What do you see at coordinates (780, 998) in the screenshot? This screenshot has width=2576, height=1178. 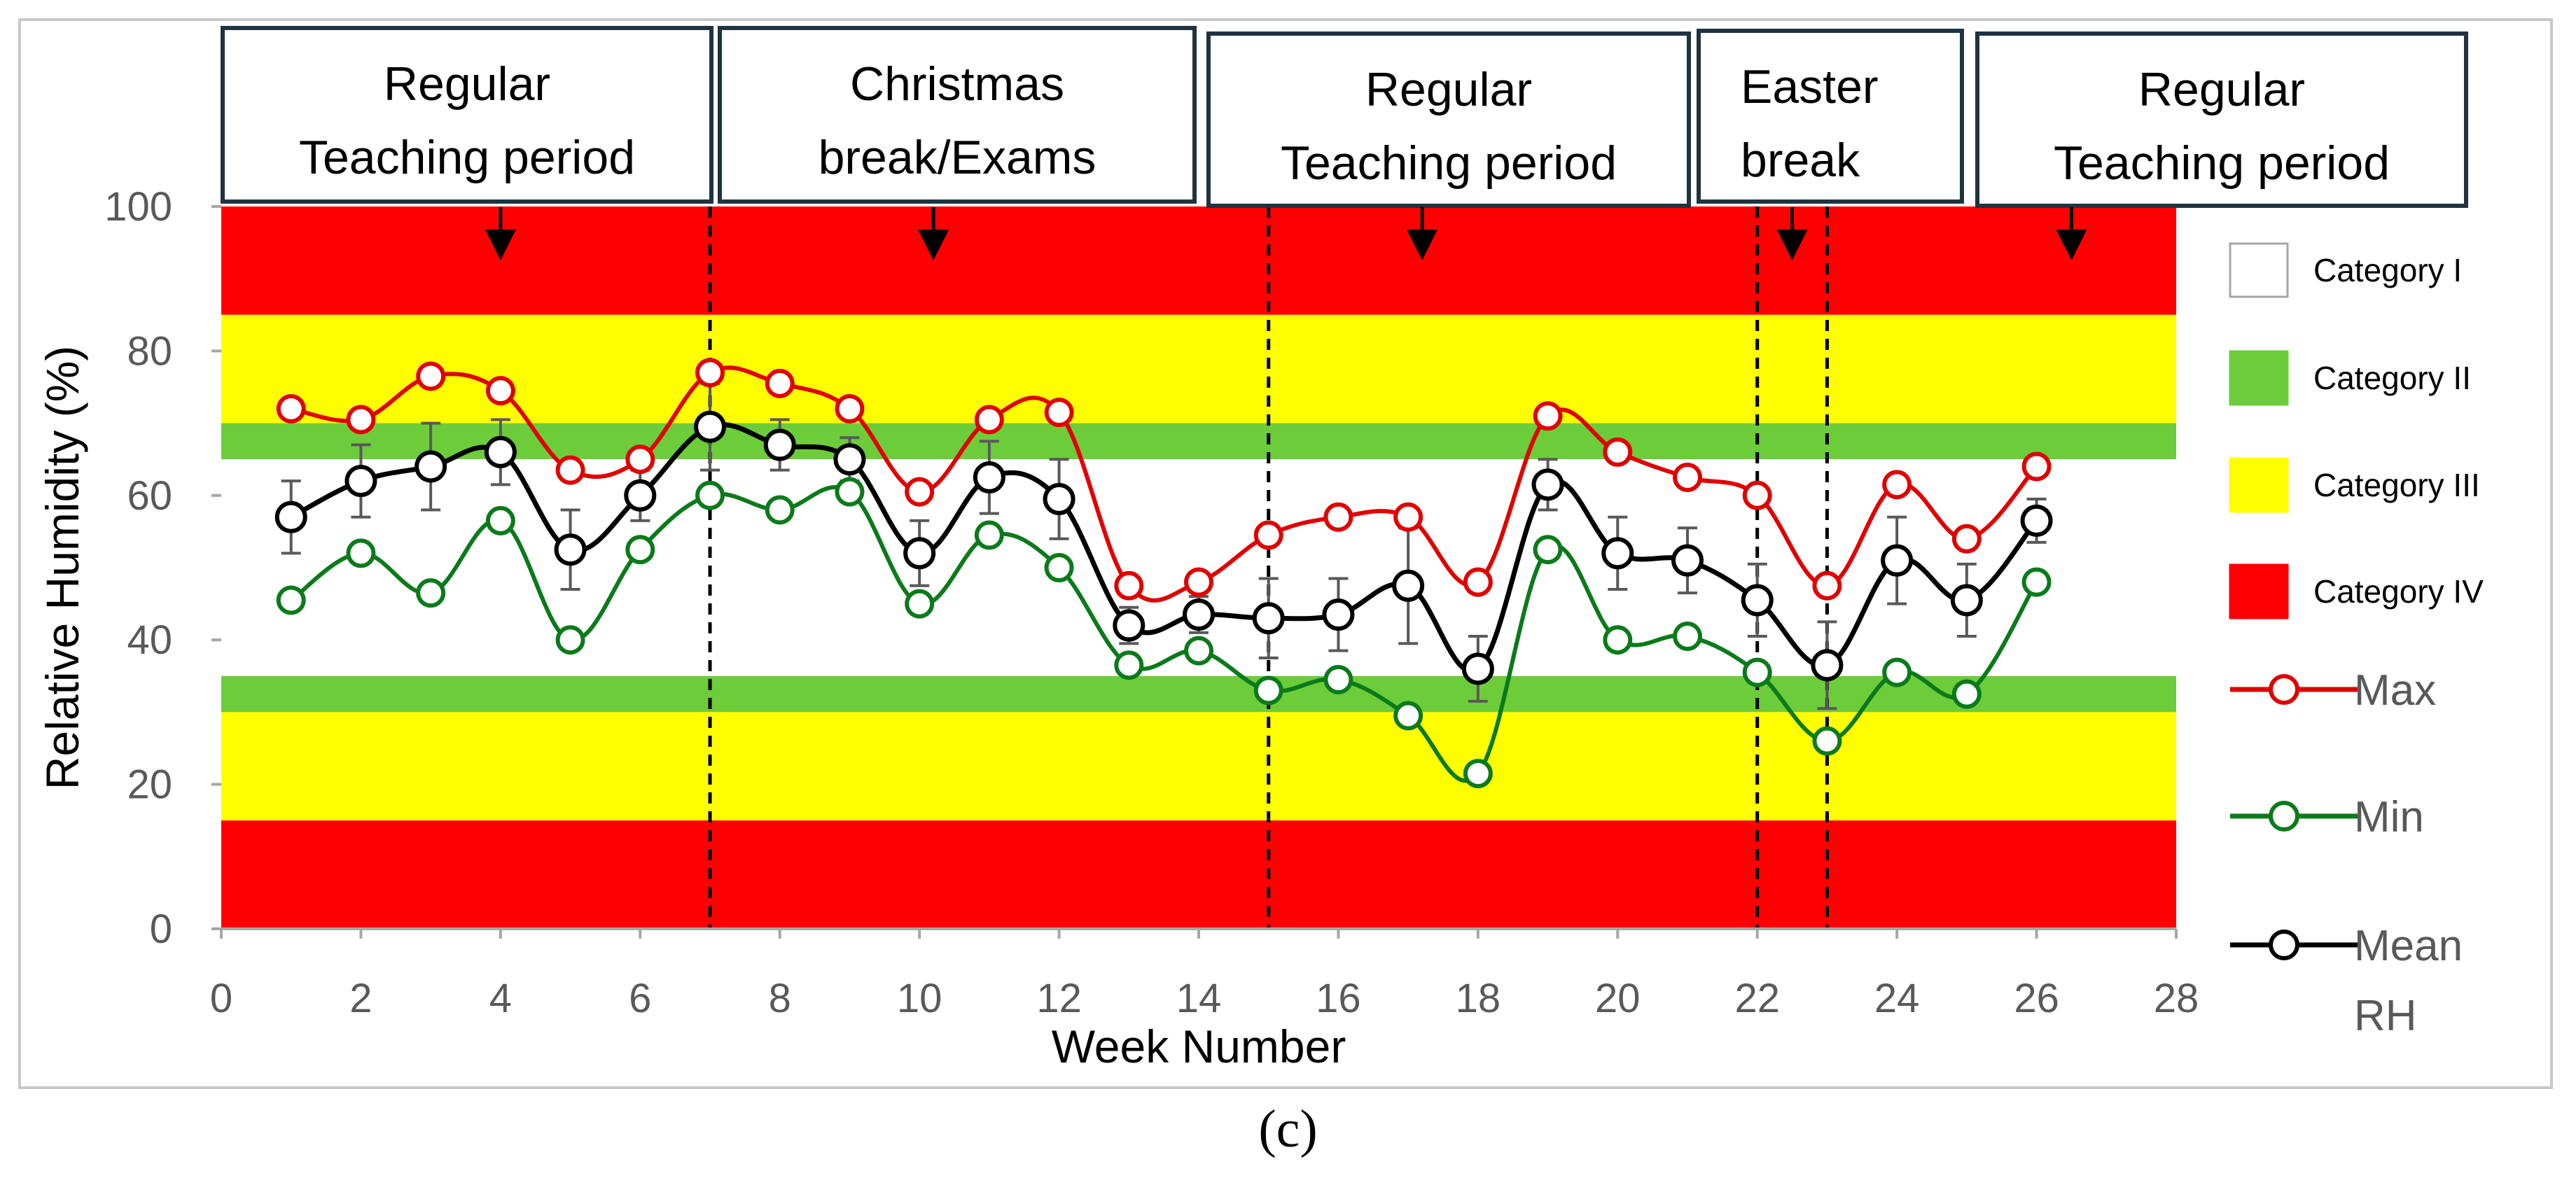 I see `x-tick-label: 8` at bounding box center [780, 998].